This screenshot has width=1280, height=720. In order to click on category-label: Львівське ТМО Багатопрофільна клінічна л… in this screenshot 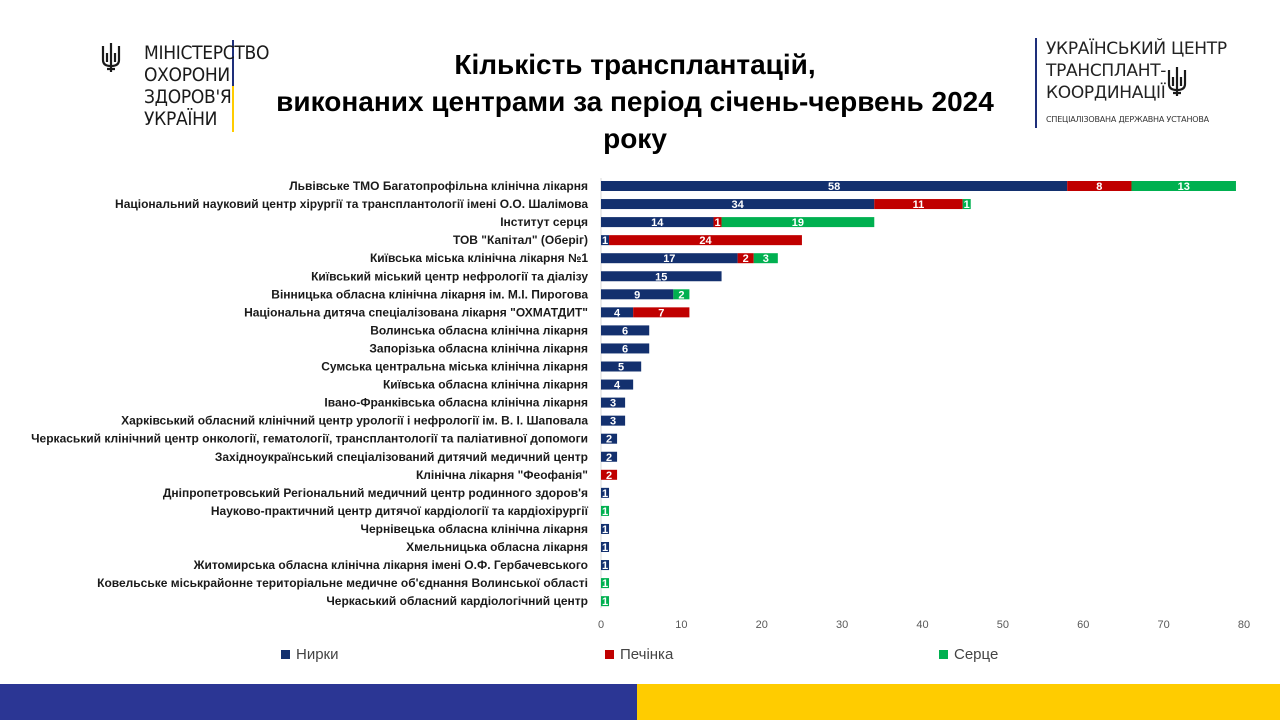, I will do `click(438, 186)`.